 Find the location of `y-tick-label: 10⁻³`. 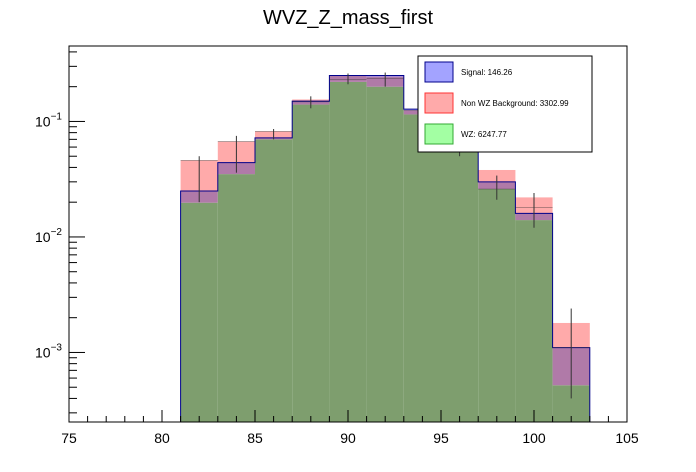

y-tick-label: 10⁻³ is located at coordinates (48, 351).